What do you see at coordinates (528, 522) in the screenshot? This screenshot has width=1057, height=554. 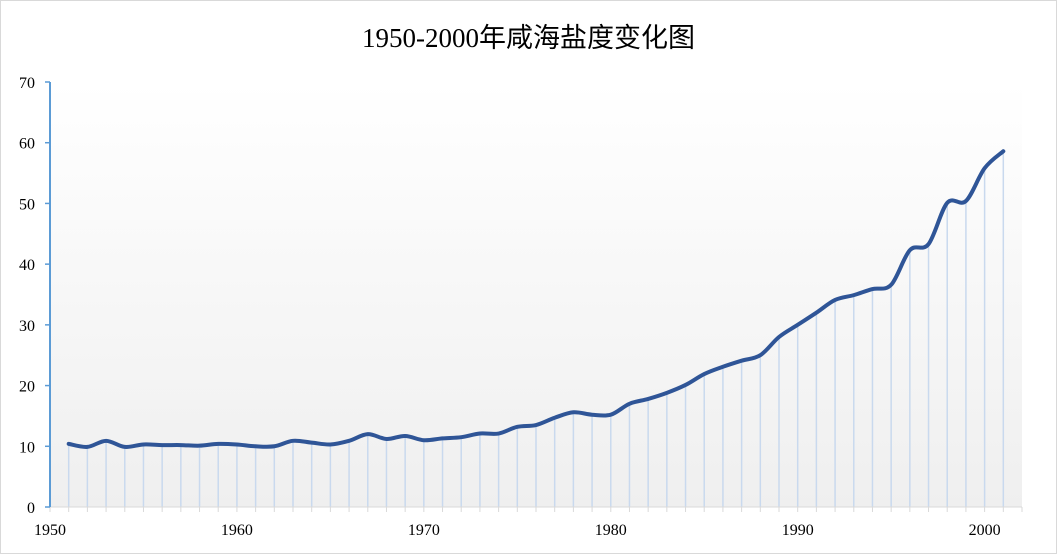 I see `x-axis: 1950 1960 1970 1980 1990 2000` at bounding box center [528, 522].